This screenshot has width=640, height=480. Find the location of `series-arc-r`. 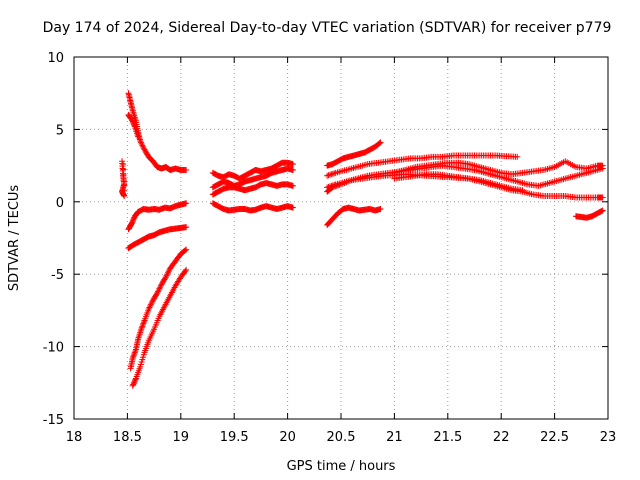

series-arc-r is located at coordinates (425, 183).